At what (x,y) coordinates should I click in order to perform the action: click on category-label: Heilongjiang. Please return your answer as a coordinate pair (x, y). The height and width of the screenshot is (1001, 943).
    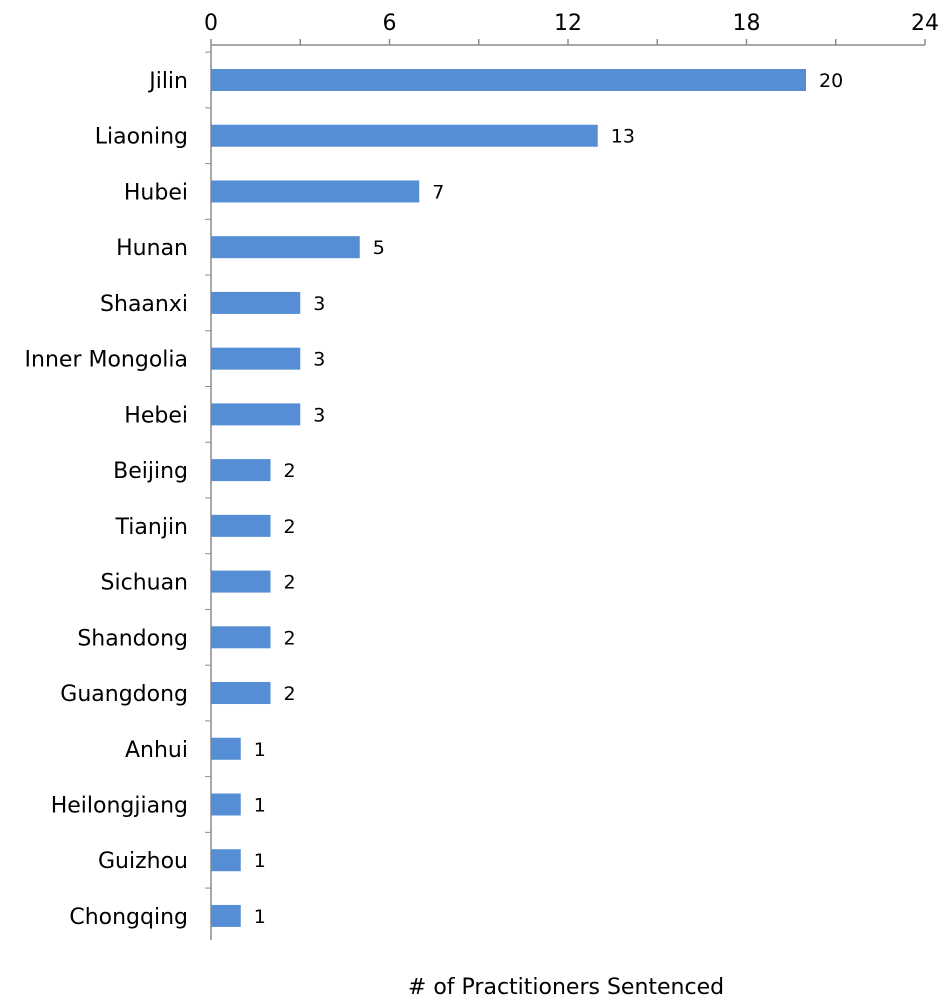
    Looking at the image, I should click on (119, 805).